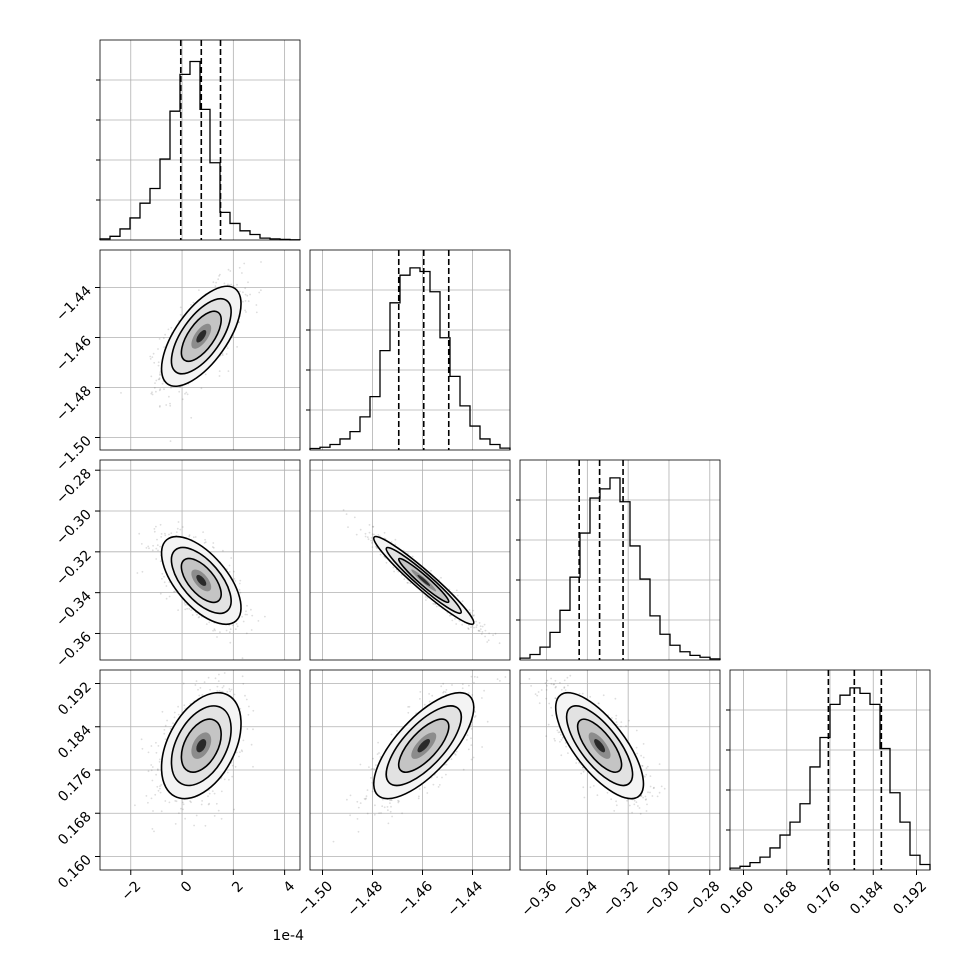 Image resolution: width=970 pixels, height=970 pixels. I want to click on density-contour, so click(201, 580).